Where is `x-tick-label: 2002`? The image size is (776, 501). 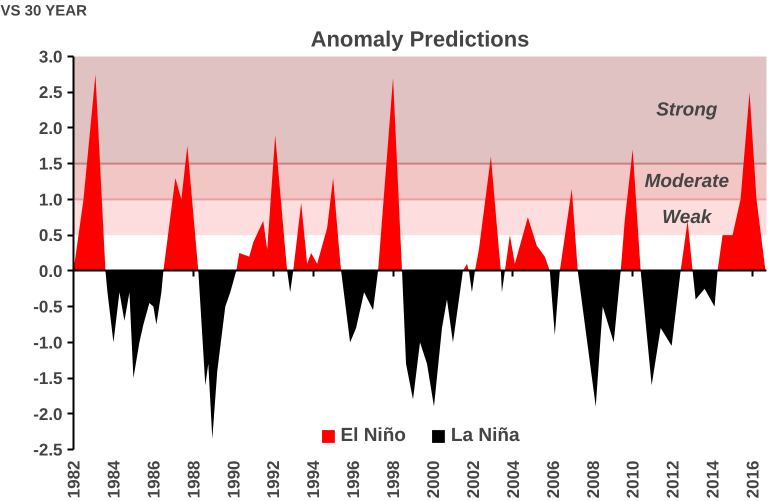 x-tick-label: 2002 is located at coordinates (473, 479).